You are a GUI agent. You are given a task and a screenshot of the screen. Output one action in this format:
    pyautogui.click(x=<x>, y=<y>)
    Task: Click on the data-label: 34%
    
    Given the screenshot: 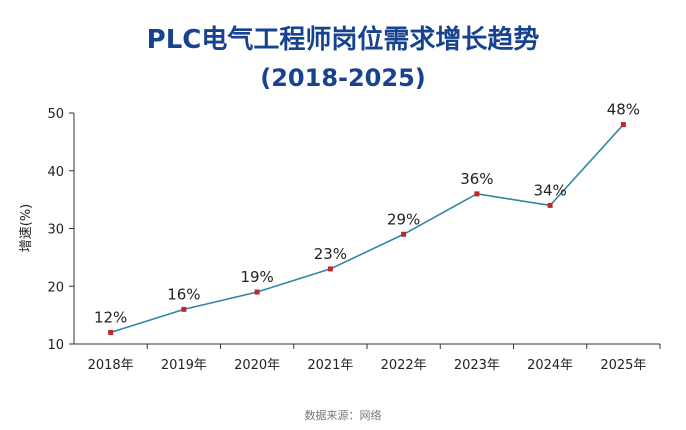 What is the action you would take?
    pyautogui.click(x=549, y=190)
    